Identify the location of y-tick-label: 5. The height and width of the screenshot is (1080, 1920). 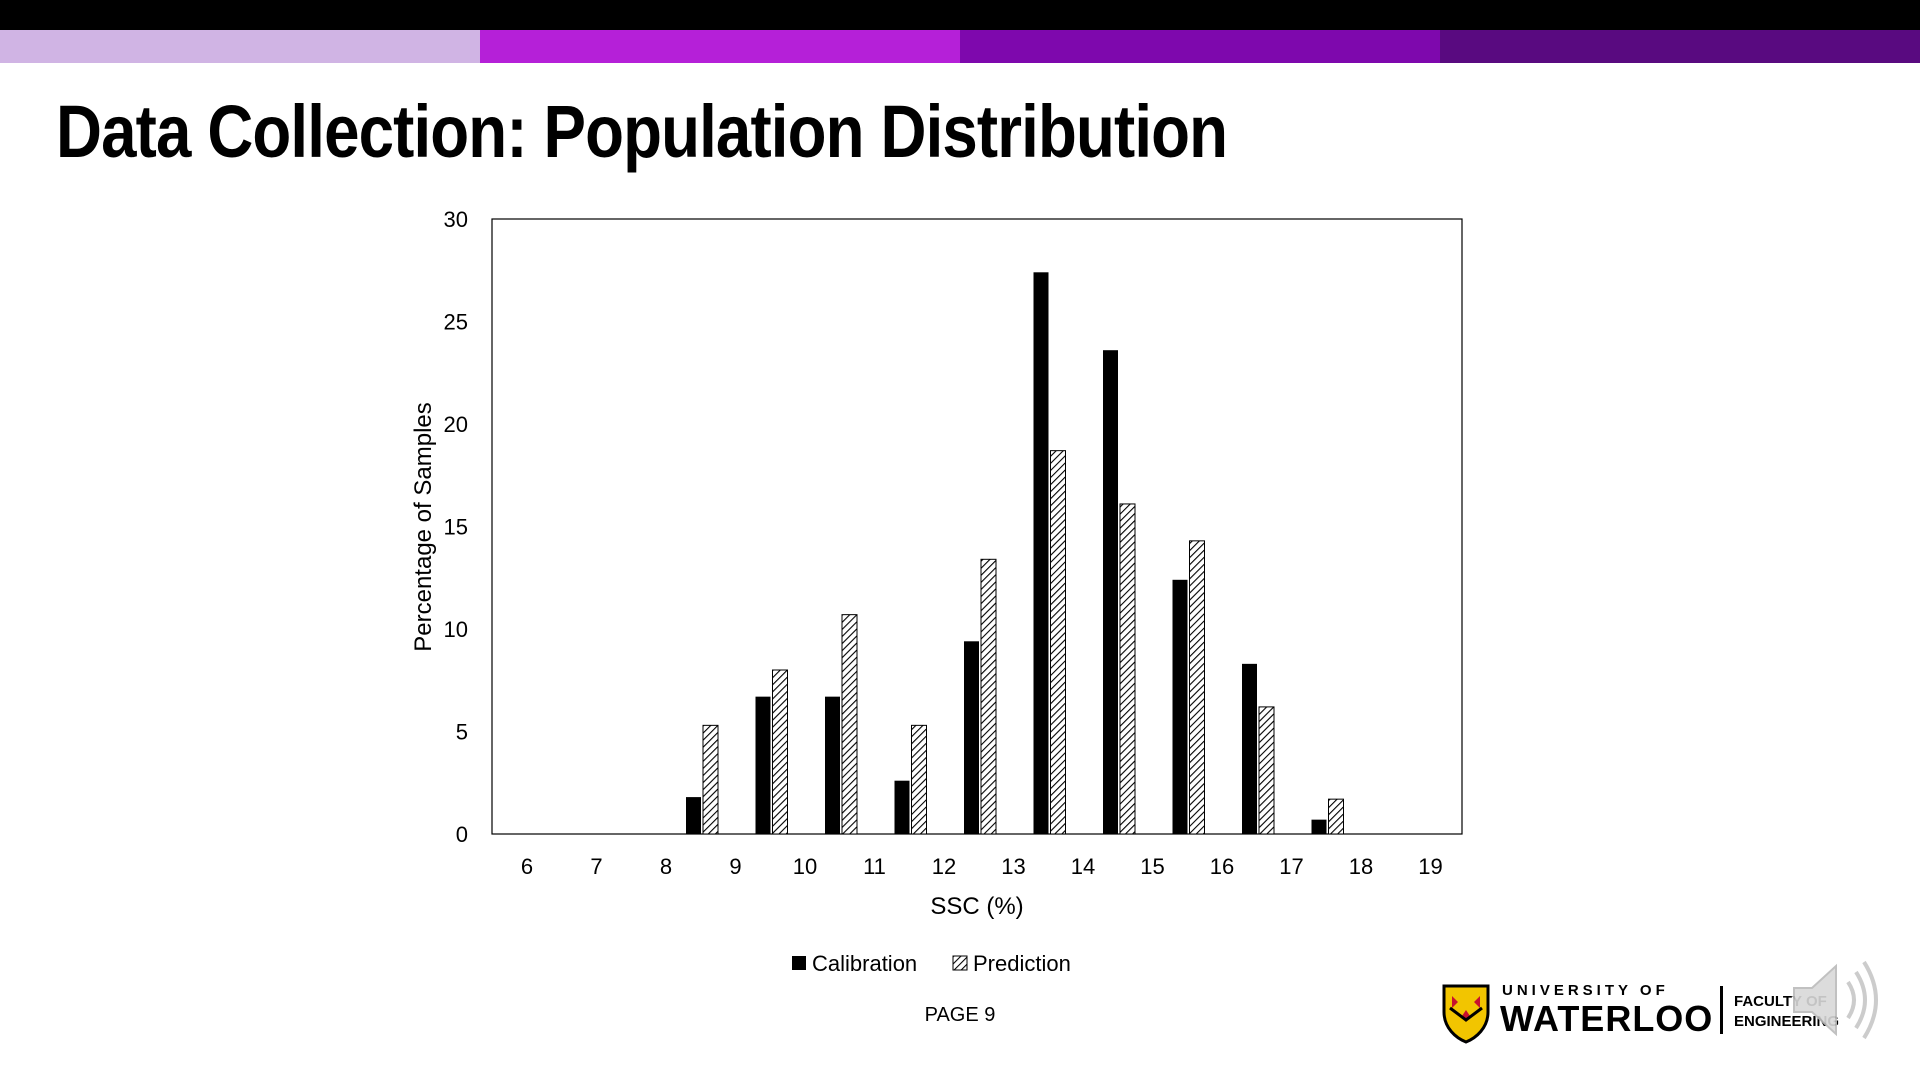
(462, 732).